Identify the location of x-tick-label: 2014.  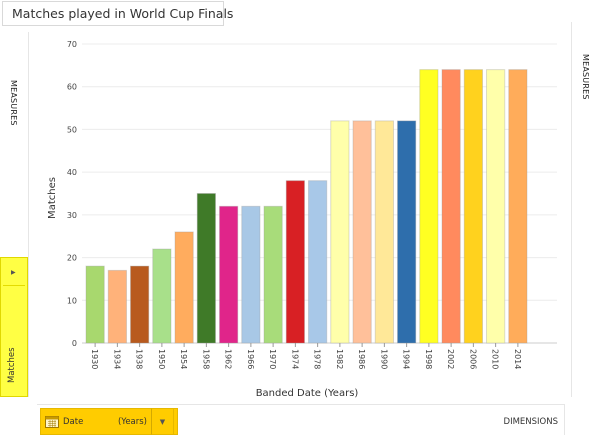
(517, 359).